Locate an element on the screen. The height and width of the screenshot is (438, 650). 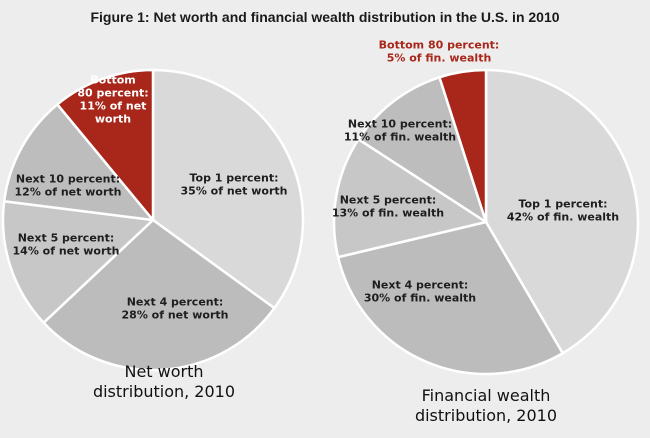
fin-wealth-slice-next-4-percent is located at coordinates (450, 298).